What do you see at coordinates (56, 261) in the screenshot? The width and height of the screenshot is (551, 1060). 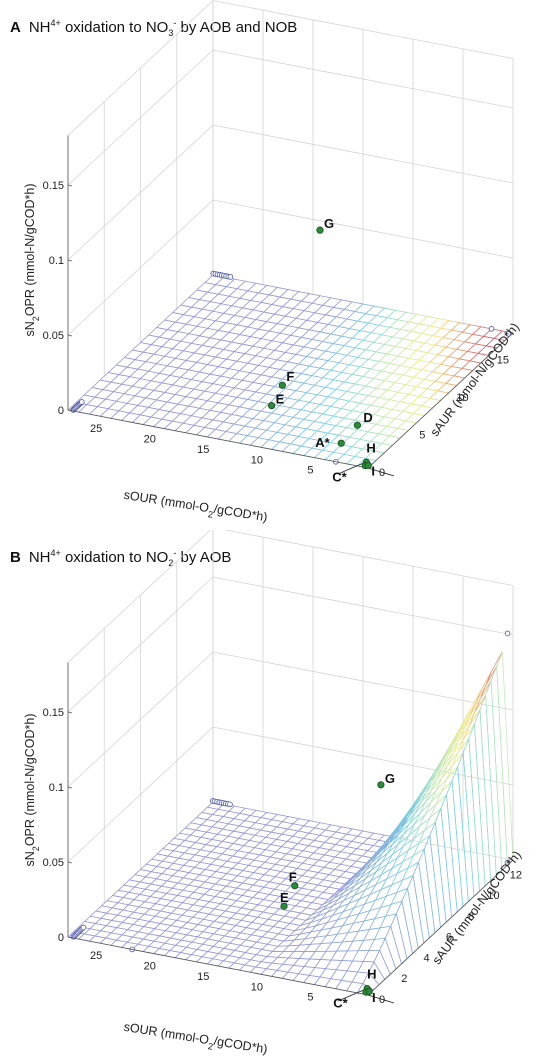 I see `z-tick-label: 0.1` at bounding box center [56, 261].